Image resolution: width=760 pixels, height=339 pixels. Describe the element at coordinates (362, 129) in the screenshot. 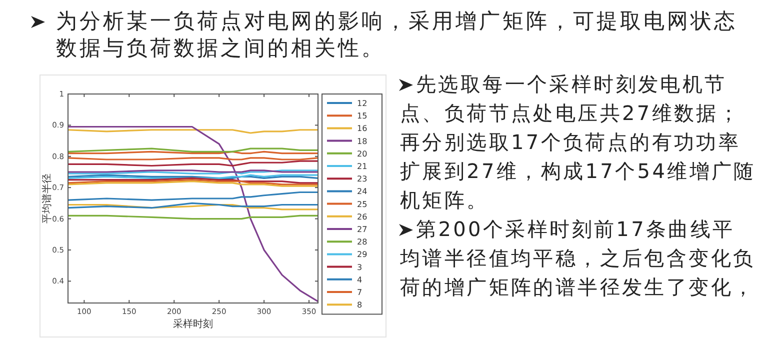

I see `legend-label: 16` at that location.